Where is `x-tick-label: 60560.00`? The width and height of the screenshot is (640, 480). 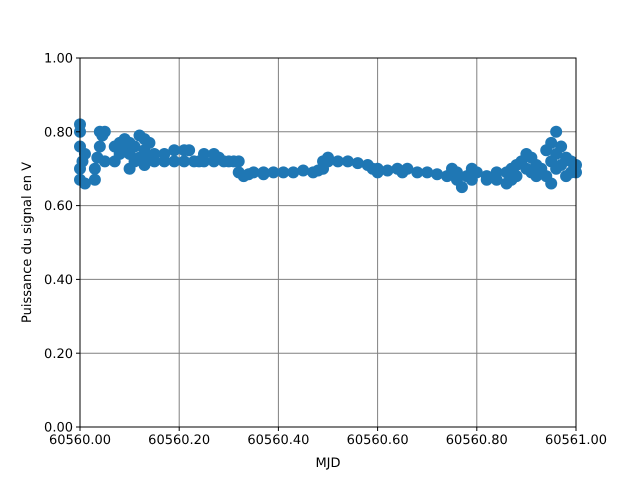 x-tick-label: 60560.00 is located at coordinates (80, 440).